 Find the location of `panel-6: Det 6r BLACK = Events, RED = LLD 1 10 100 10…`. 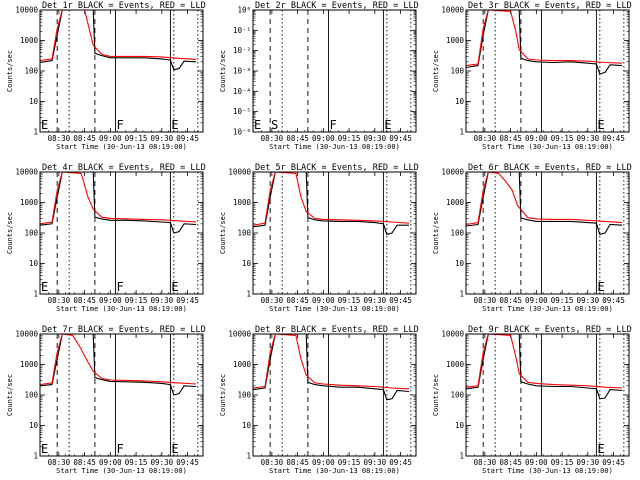

panel-6: Det 6r BLACK = Events, RED = LLD 1 10 100 10… is located at coordinates (532, 238).